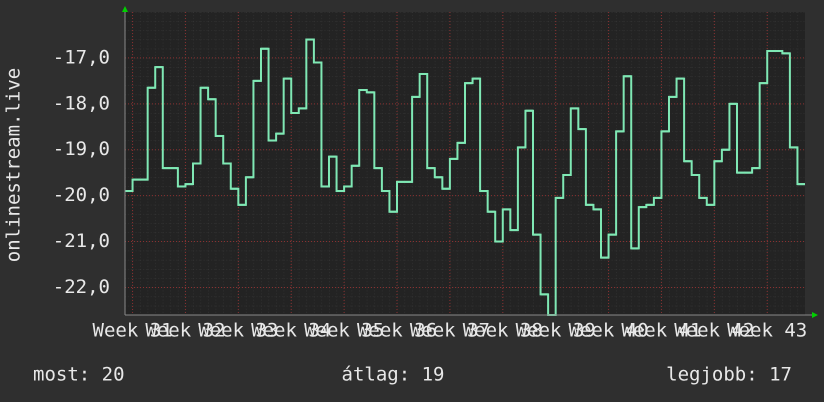  What do you see at coordinates (397, 331) in the screenshot?
I see `x-tick-label: Week 36` at bounding box center [397, 331].